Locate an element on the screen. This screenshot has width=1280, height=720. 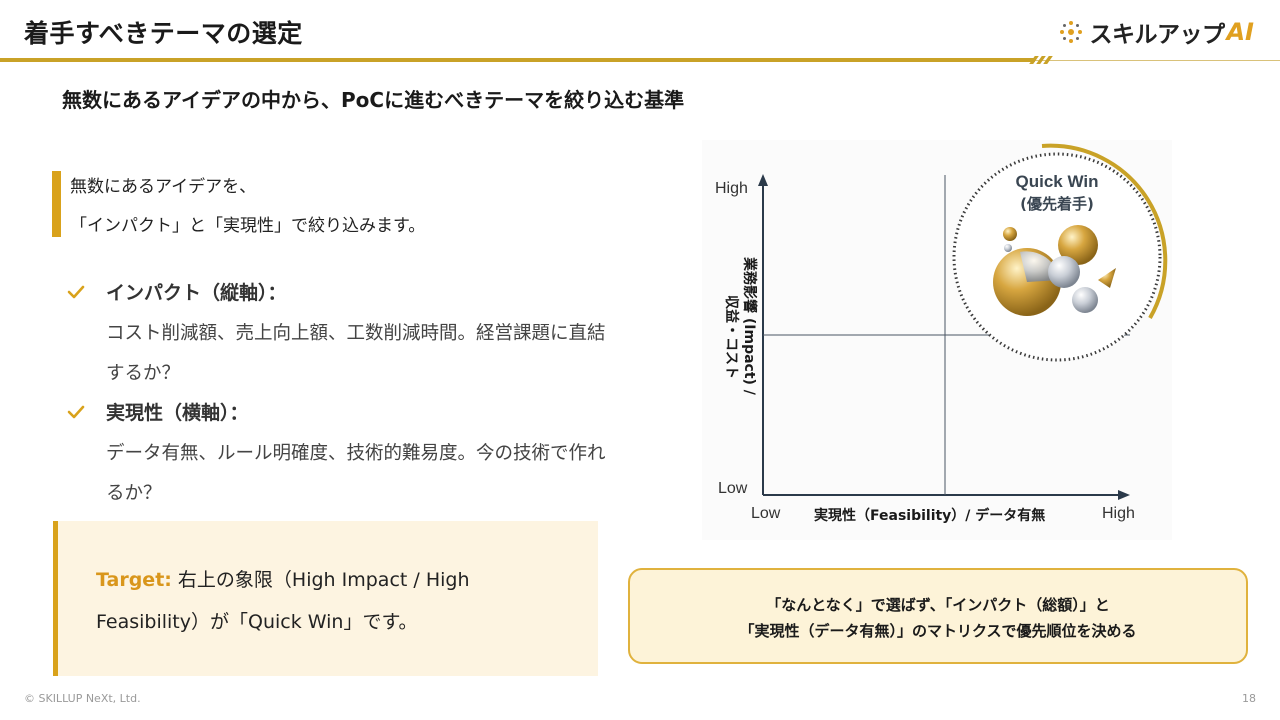
x-low-label: Low is located at coordinates (766, 513).